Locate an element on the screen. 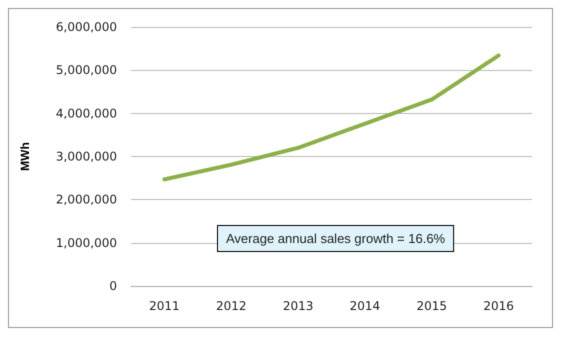 Image resolution: width=563 pixels, height=338 pixels. y-tick-label: 1,000,000 is located at coordinates (86, 243).